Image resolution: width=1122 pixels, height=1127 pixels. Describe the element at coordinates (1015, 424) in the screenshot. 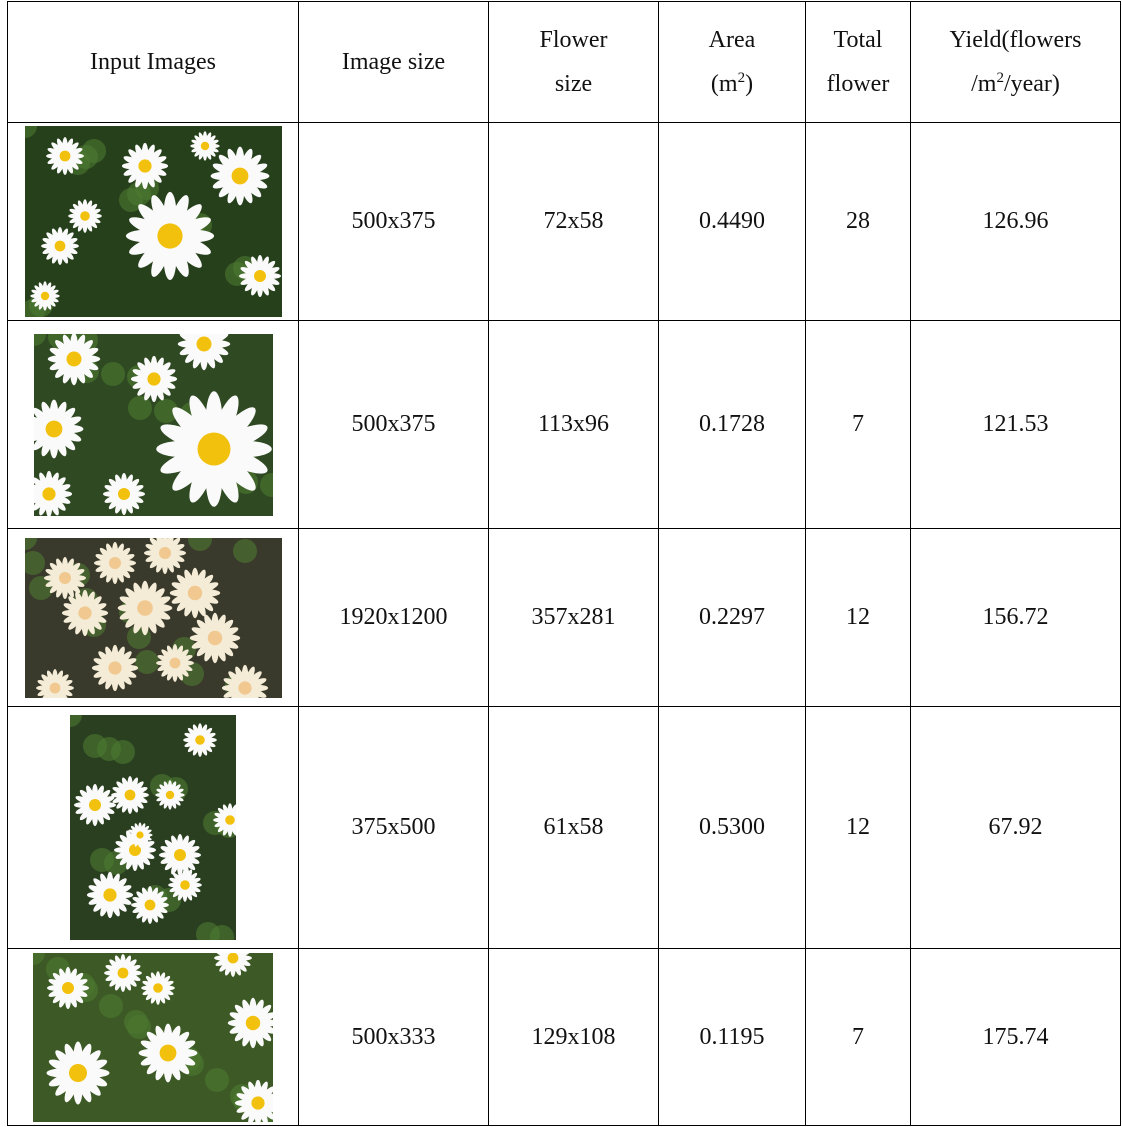

I see `table-cell: 121.53` at that location.